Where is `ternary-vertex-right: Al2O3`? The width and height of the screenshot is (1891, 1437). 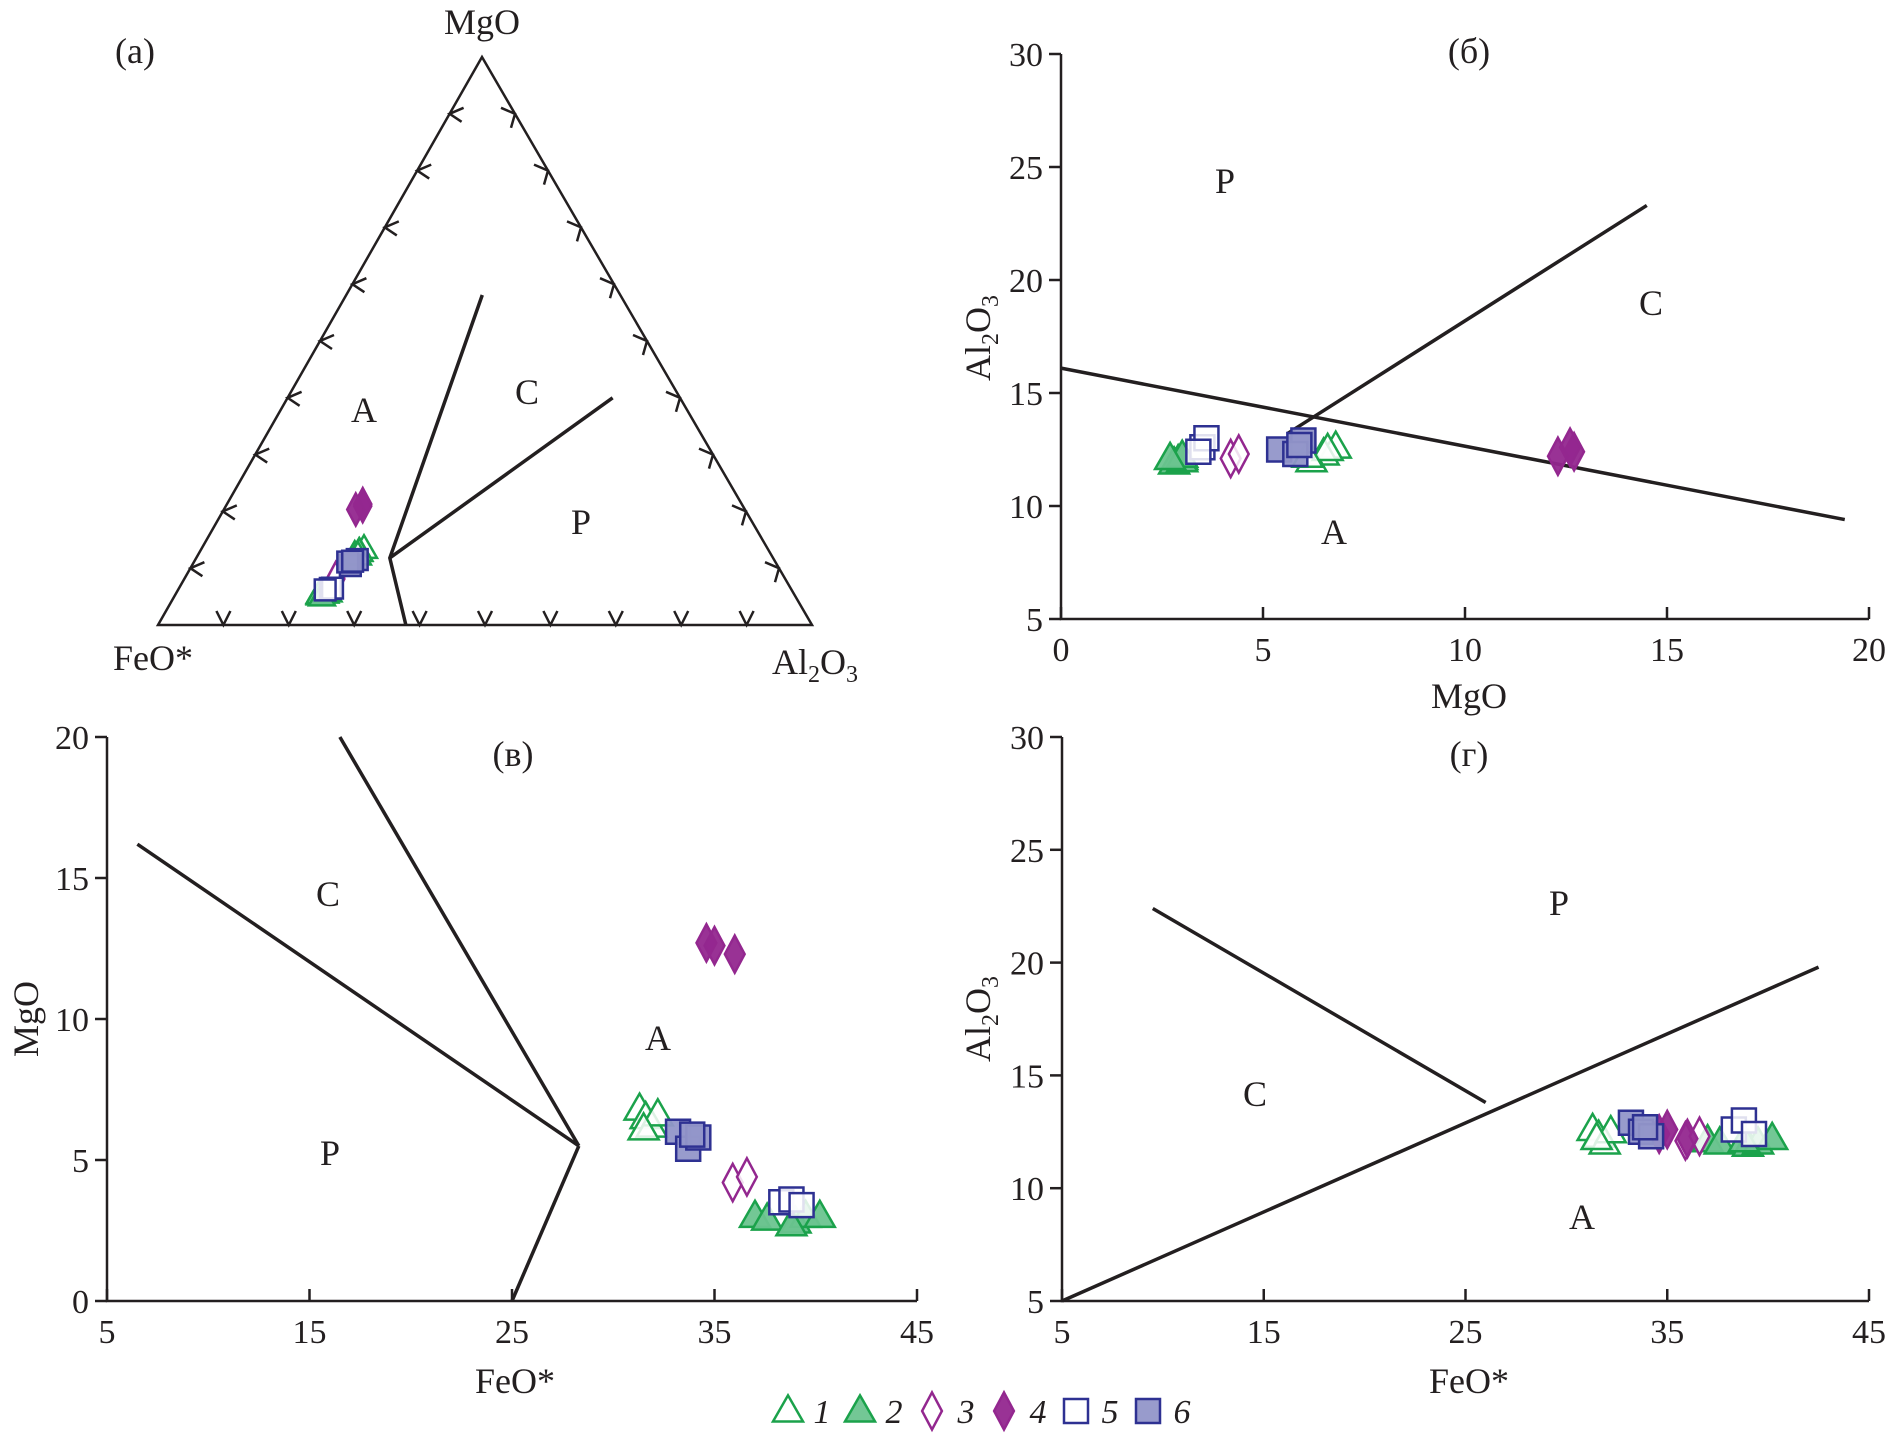
ternary-vertex-right: Al2O3 is located at coordinates (815, 665).